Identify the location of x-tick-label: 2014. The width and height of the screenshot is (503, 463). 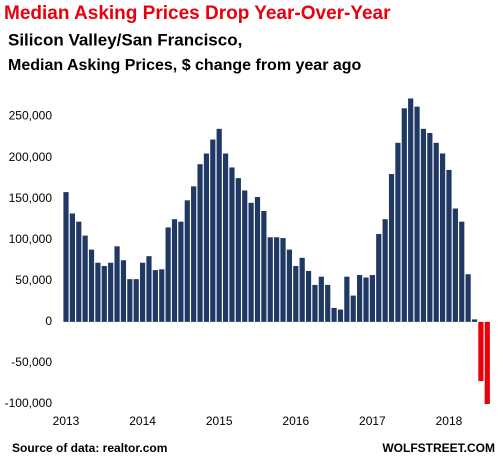
(142, 421).